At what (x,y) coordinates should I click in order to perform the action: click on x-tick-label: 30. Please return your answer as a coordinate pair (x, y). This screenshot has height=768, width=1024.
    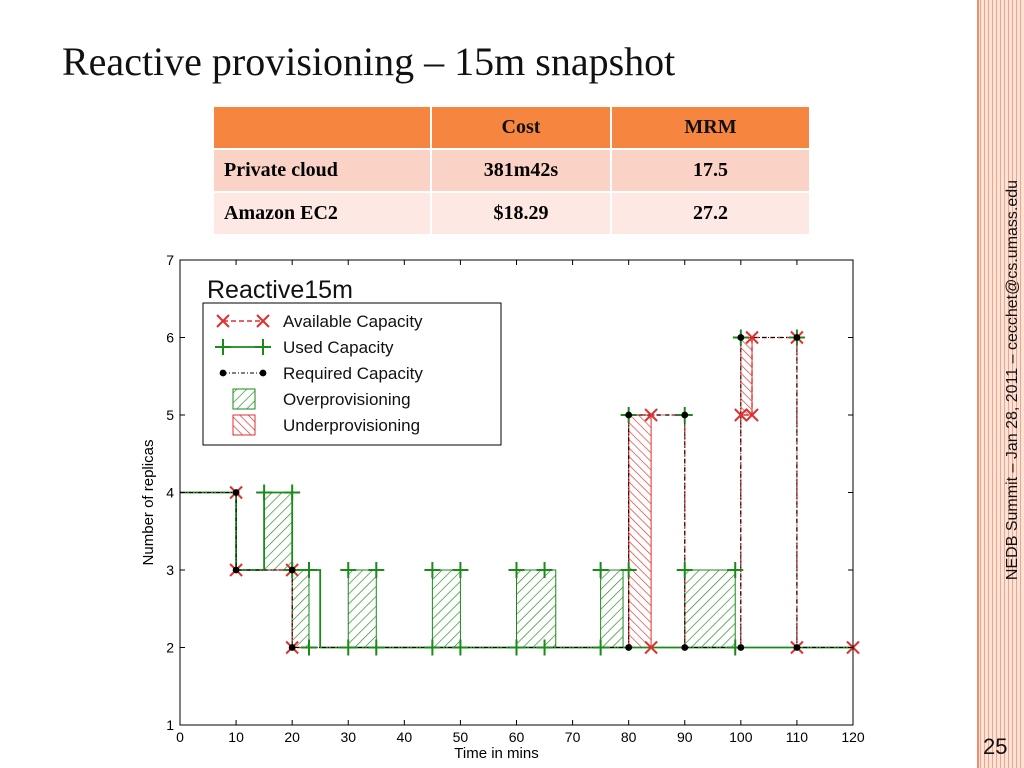
    Looking at the image, I should click on (348, 737).